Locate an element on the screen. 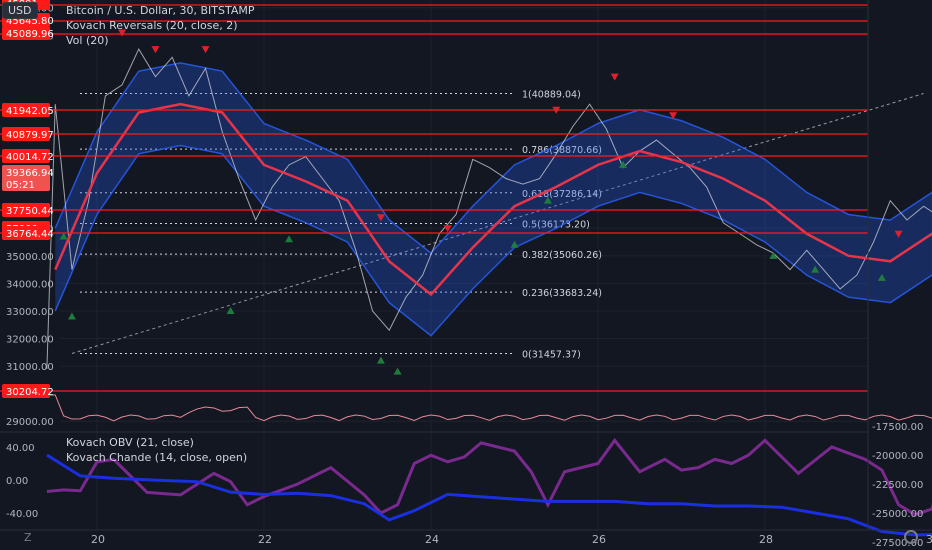  price-tag-text: 05:21 is located at coordinates (20, 185).